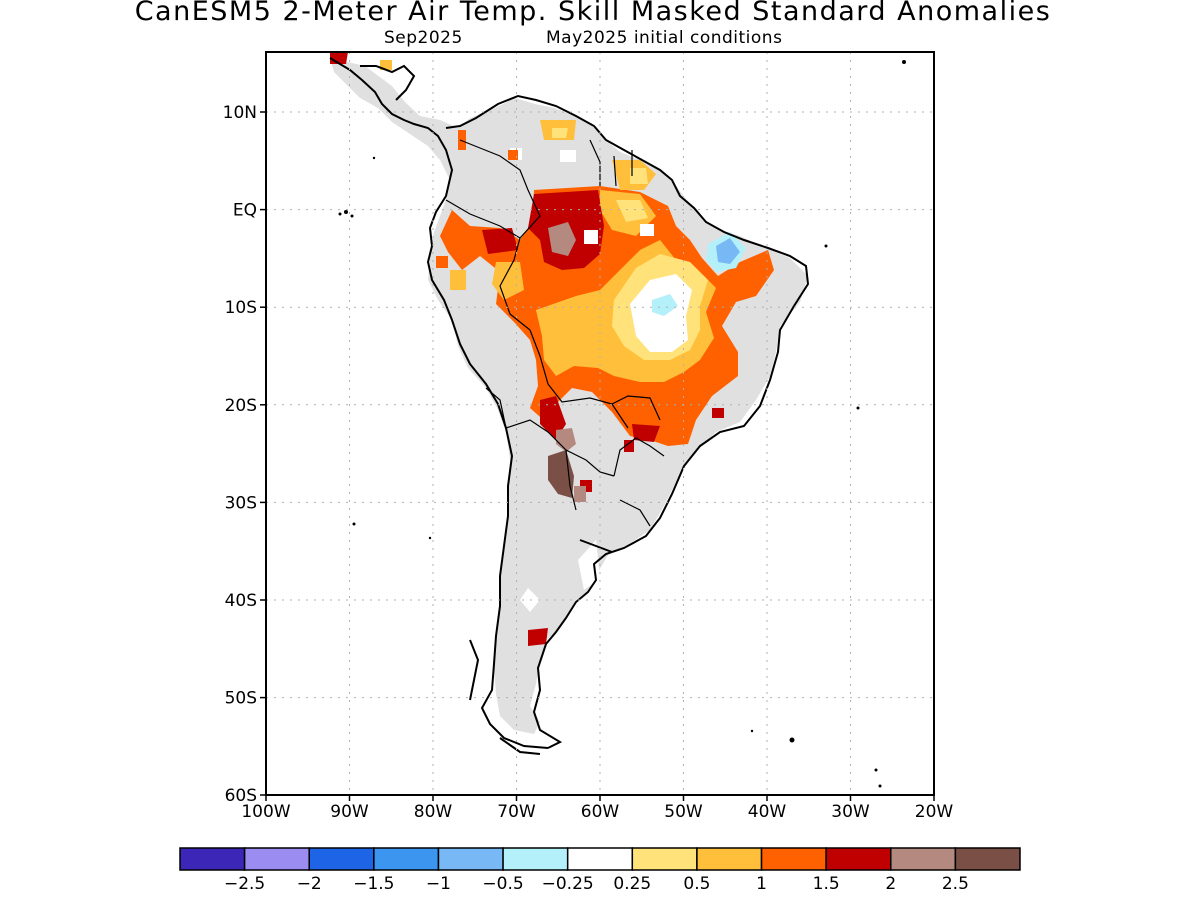  What do you see at coordinates (761, 884) in the screenshot?
I see `colorbar-label: 1` at bounding box center [761, 884].